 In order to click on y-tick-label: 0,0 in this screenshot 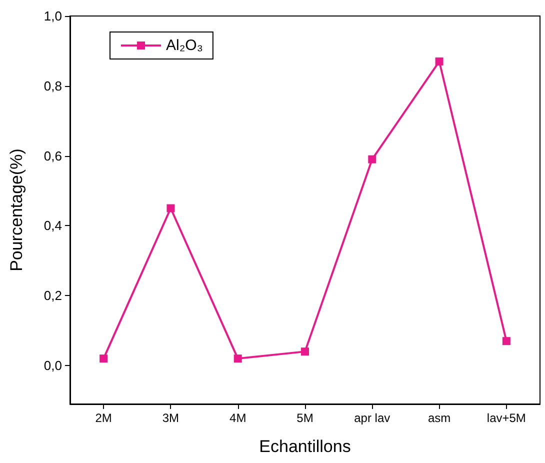, I will do `click(53, 366)`.